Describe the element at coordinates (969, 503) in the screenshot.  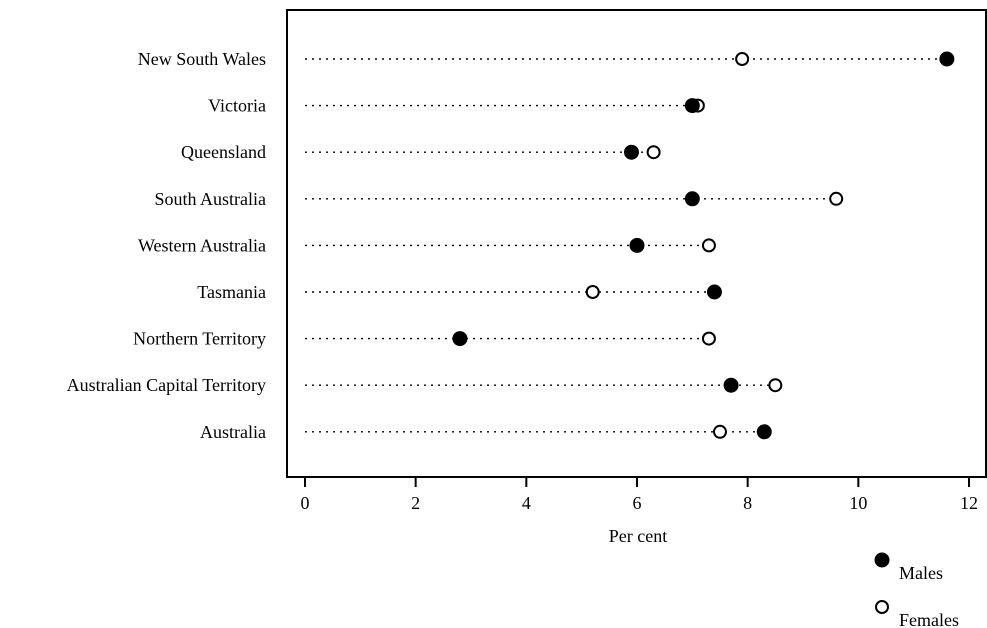
I see `x-tick-label: 12` at that location.